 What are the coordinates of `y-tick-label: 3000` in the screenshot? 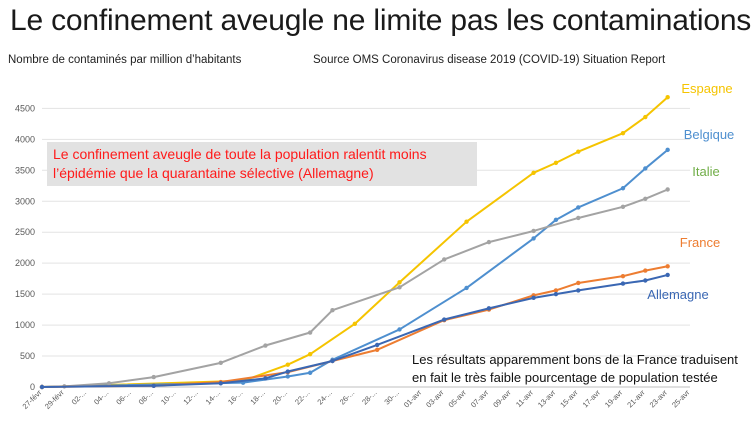 It's located at (25, 201).